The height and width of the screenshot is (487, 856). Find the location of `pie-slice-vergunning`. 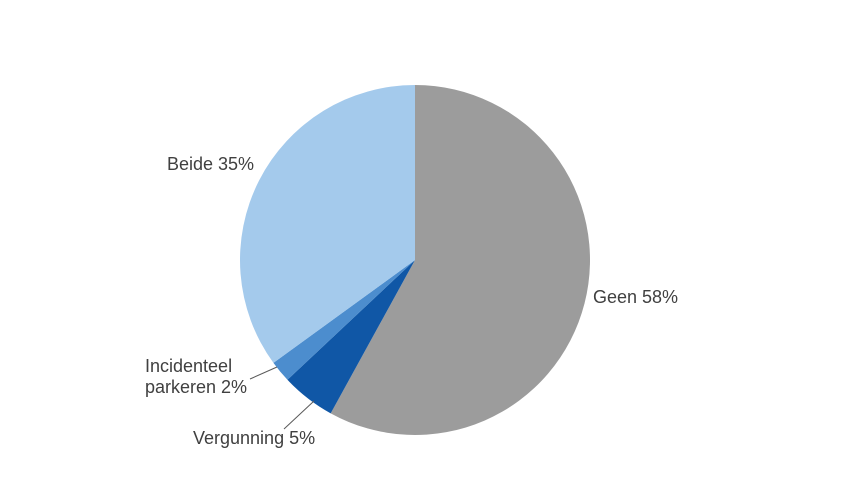

pie-slice-vergunning is located at coordinates (351, 337).